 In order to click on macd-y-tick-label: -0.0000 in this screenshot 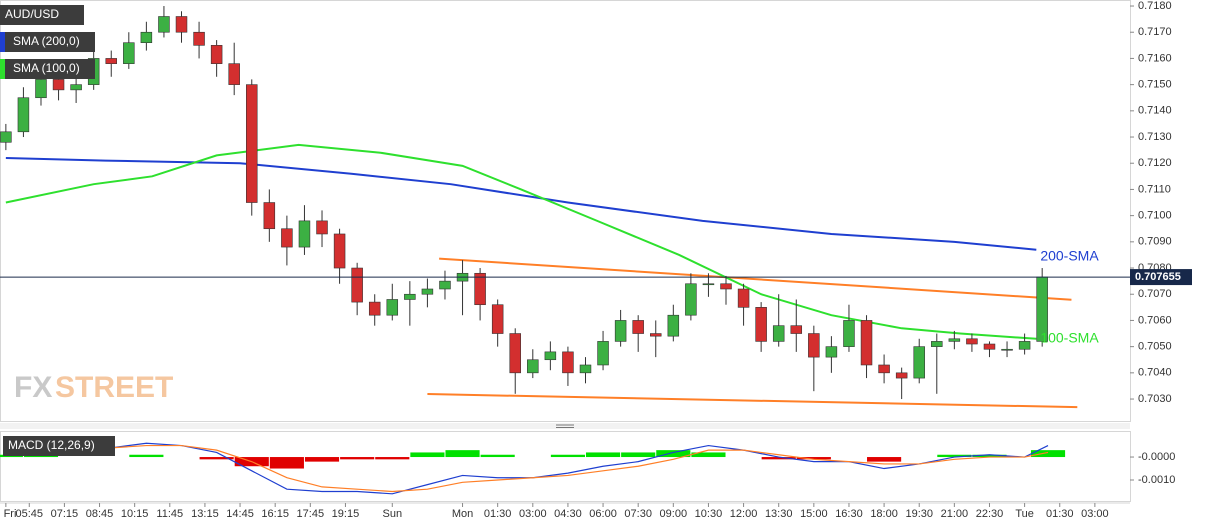, I will do `click(1156, 457)`.